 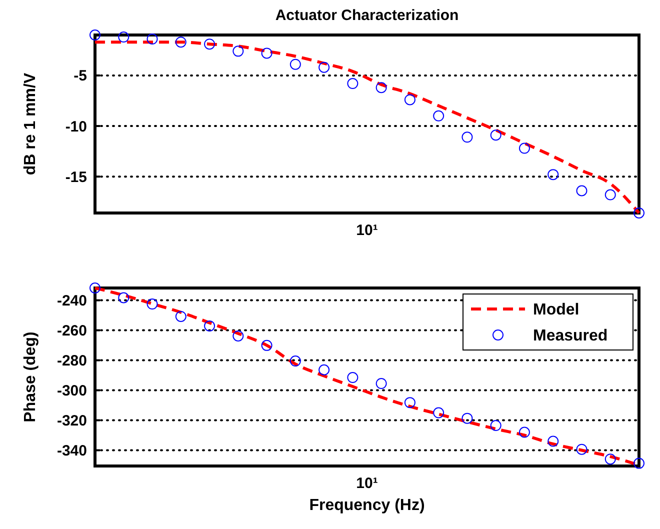 What do you see at coordinates (71, 421) in the screenshot?
I see `y-tick-label: -320` at bounding box center [71, 421].